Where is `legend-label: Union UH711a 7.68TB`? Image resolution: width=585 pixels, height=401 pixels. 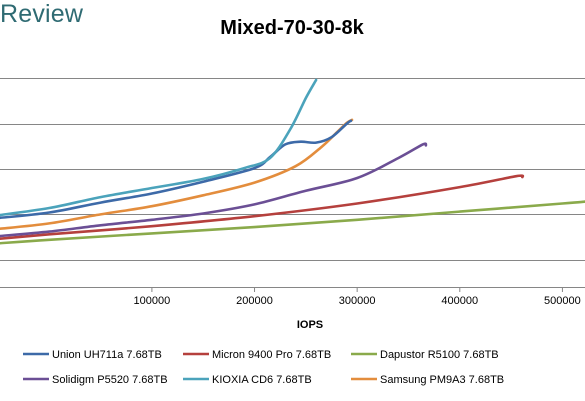 legend-label: Union UH711a 7.68TB is located at coordinates (107, 355).